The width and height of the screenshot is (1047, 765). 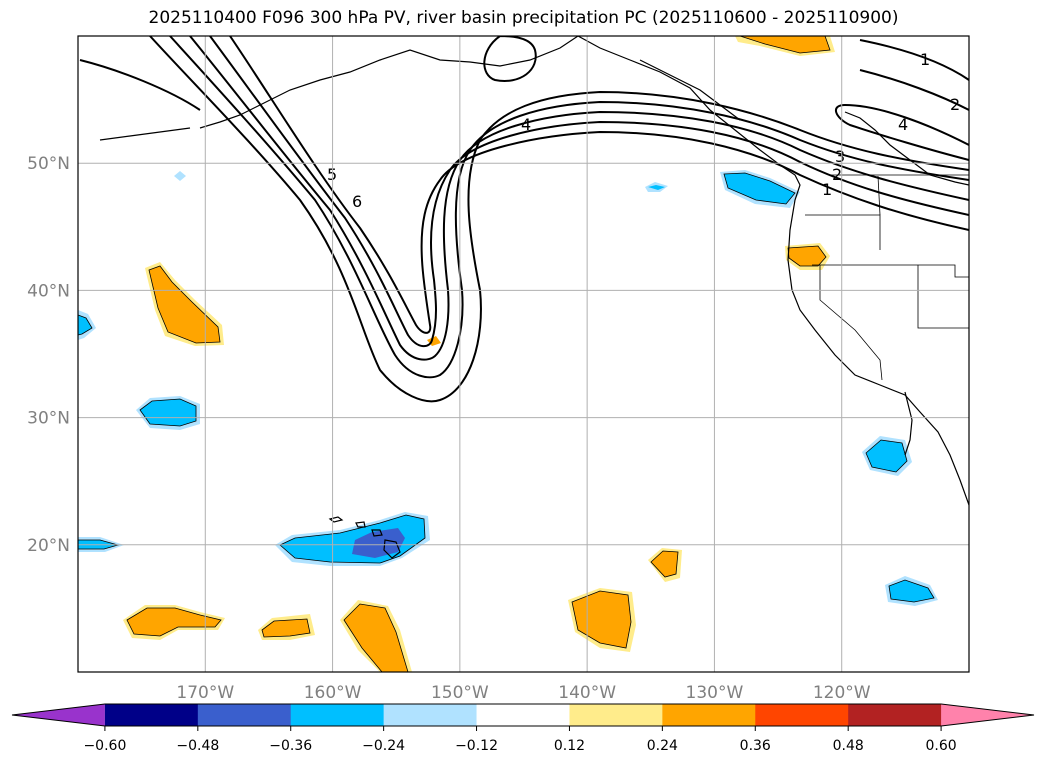 What do you see at coordinates (715, 693) in the screenshot?
I see `lon-tick-label: 130°W` at bounding box center [715, 693].